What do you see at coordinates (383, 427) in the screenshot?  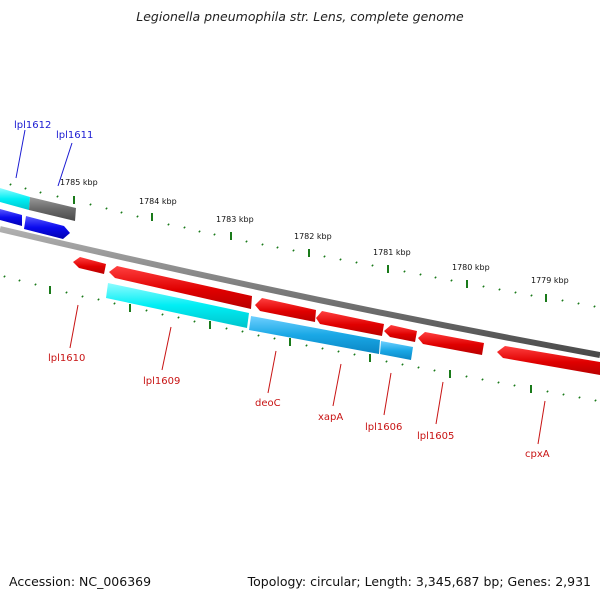 I see `label-lpl1606: lpl1606` at bounding box center [383, 427].